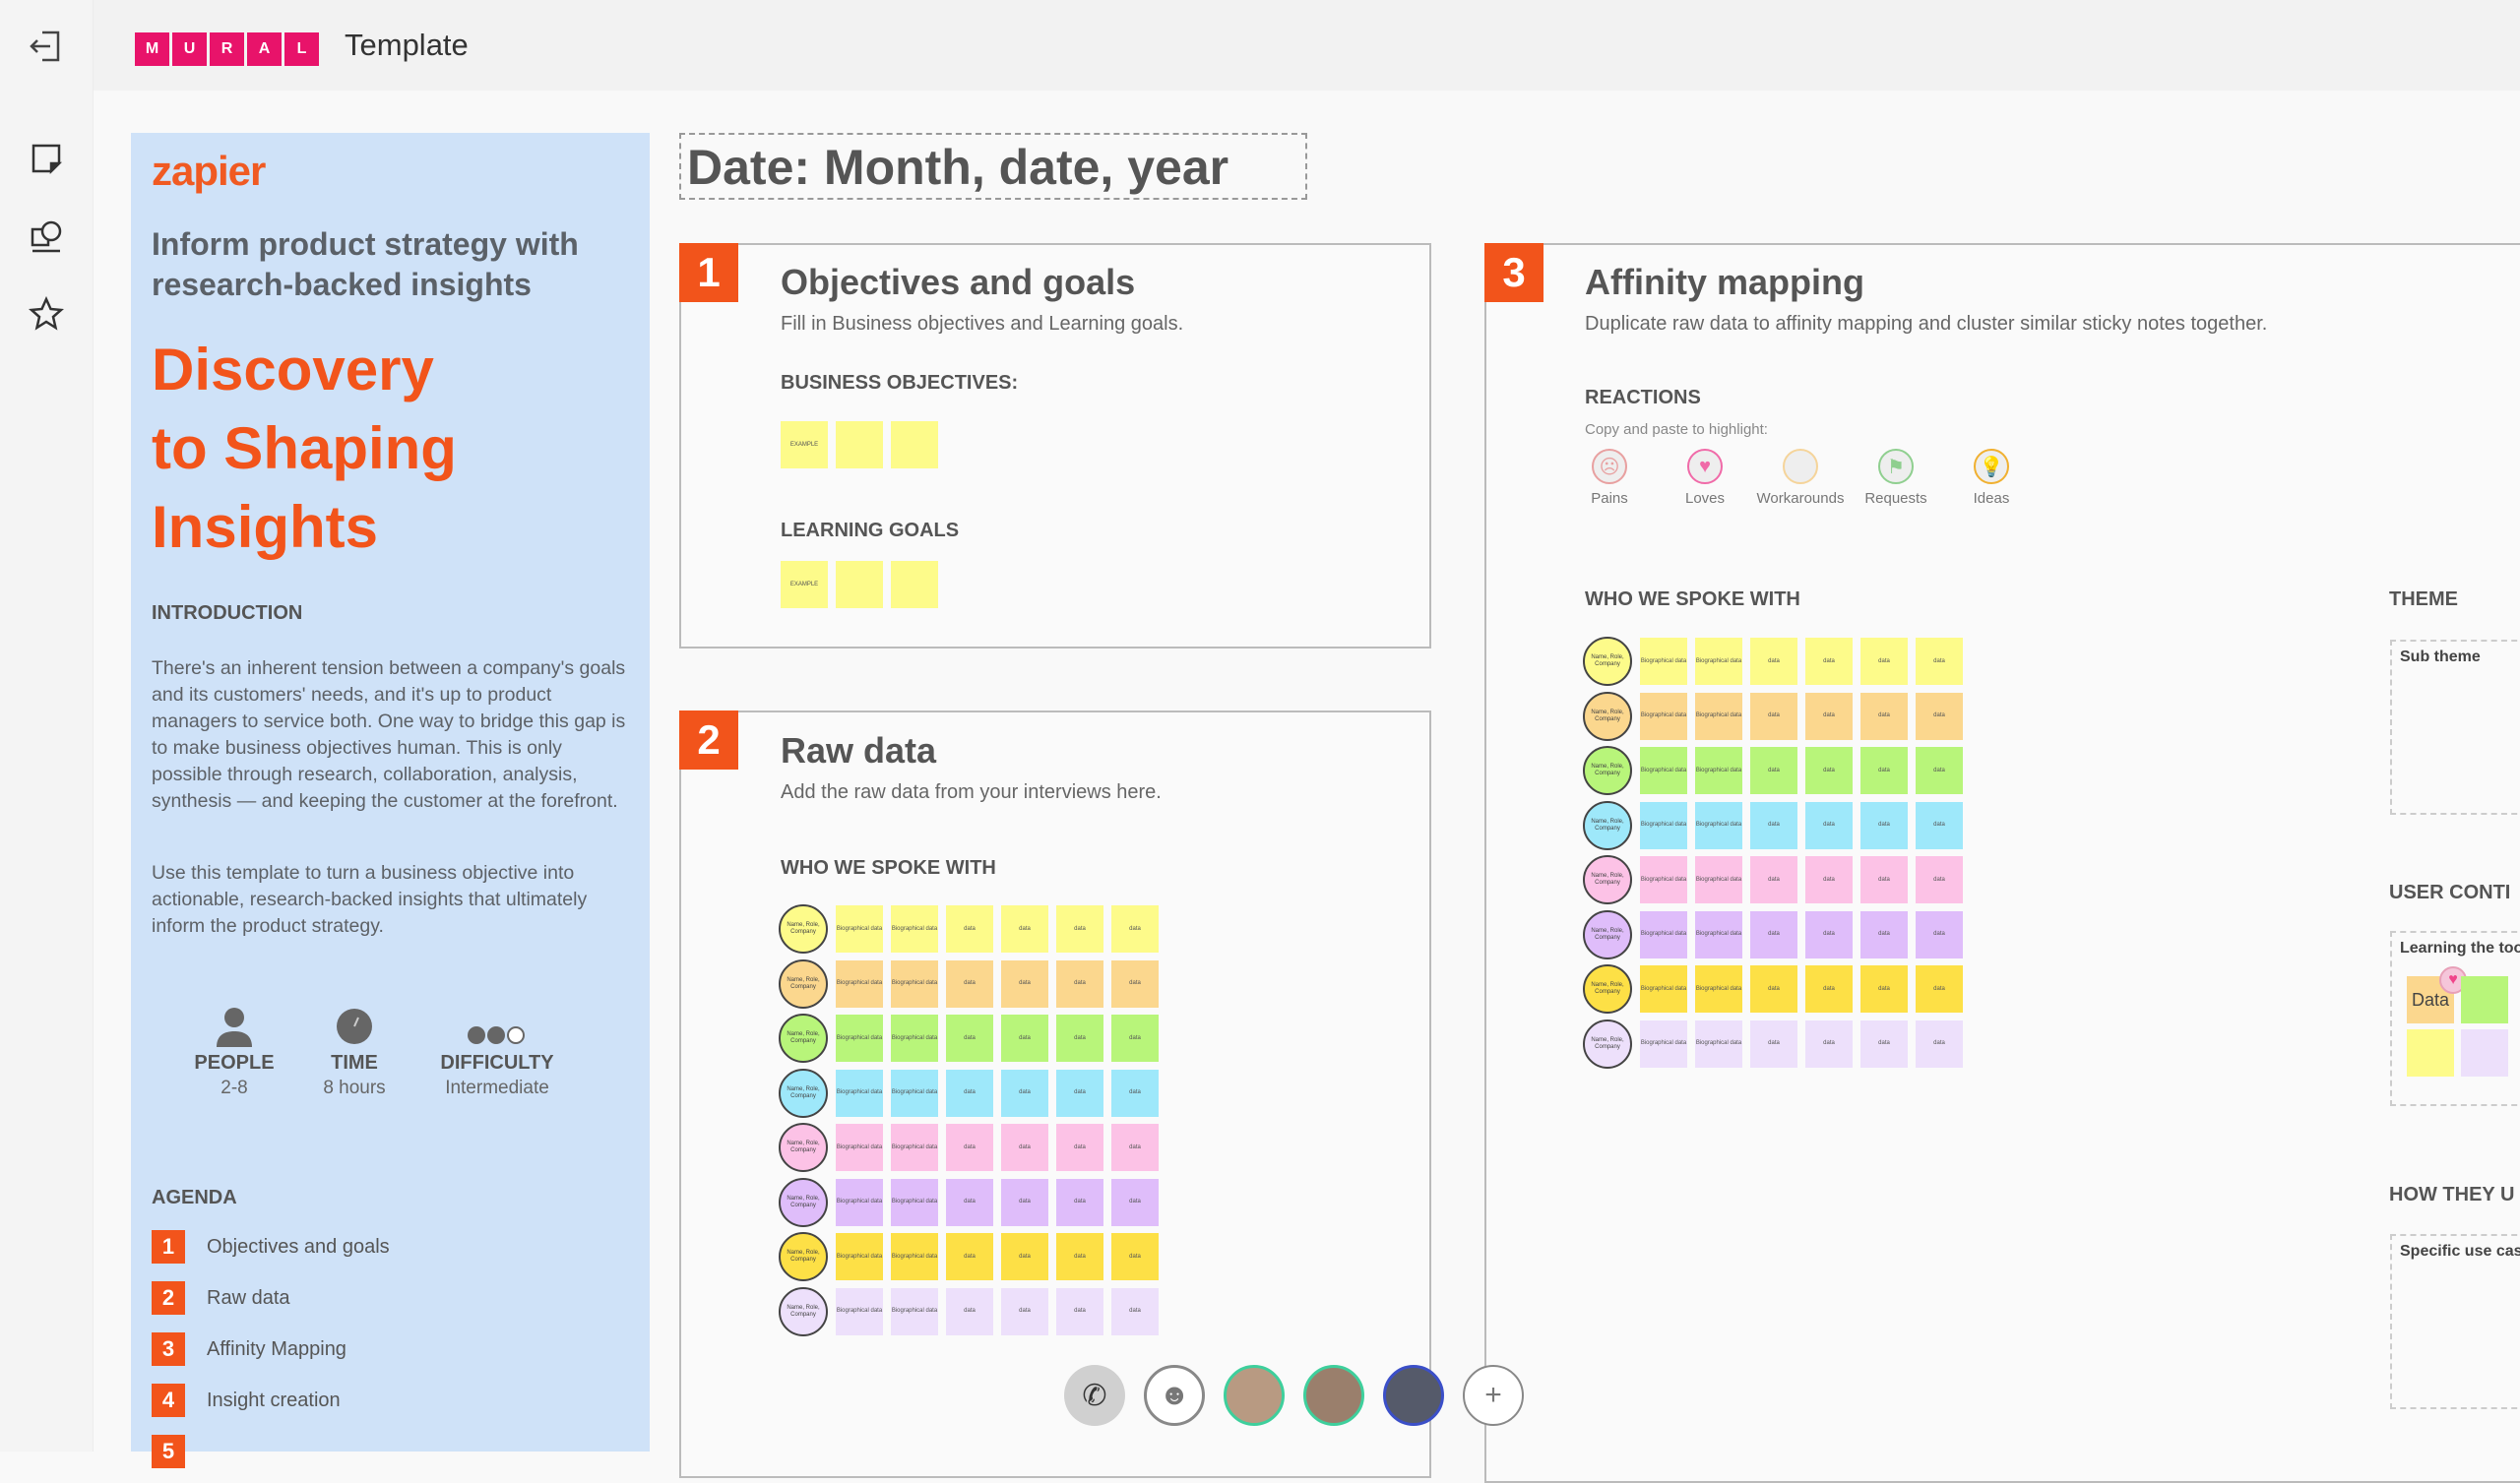  Describe the element at coordinates (1800, 478) in the screenshot. I see `reaction-workarounds: Workarounds` at that location.